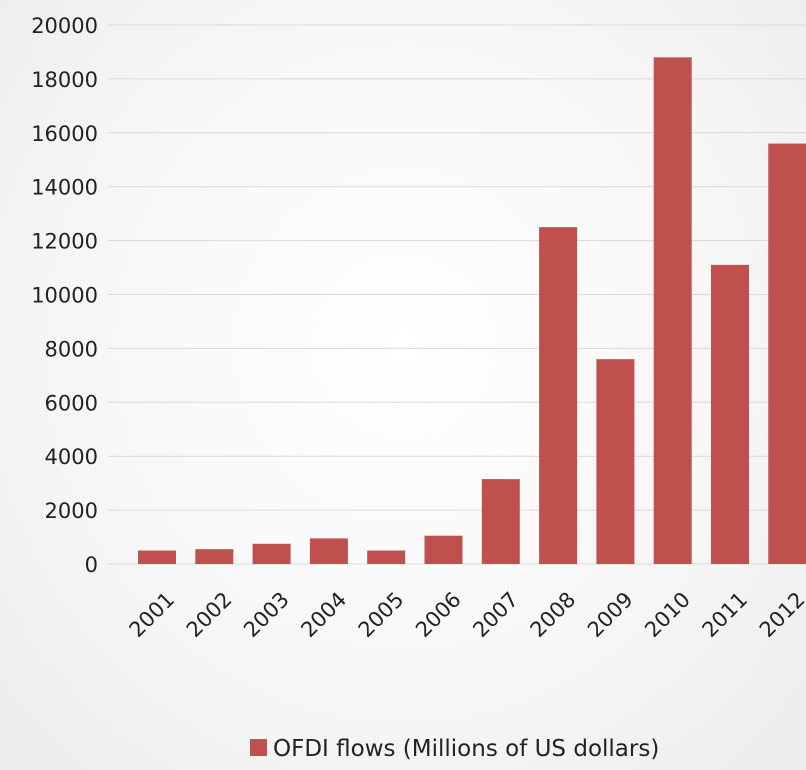  I want to click on bar-2006, so click(443, 549).